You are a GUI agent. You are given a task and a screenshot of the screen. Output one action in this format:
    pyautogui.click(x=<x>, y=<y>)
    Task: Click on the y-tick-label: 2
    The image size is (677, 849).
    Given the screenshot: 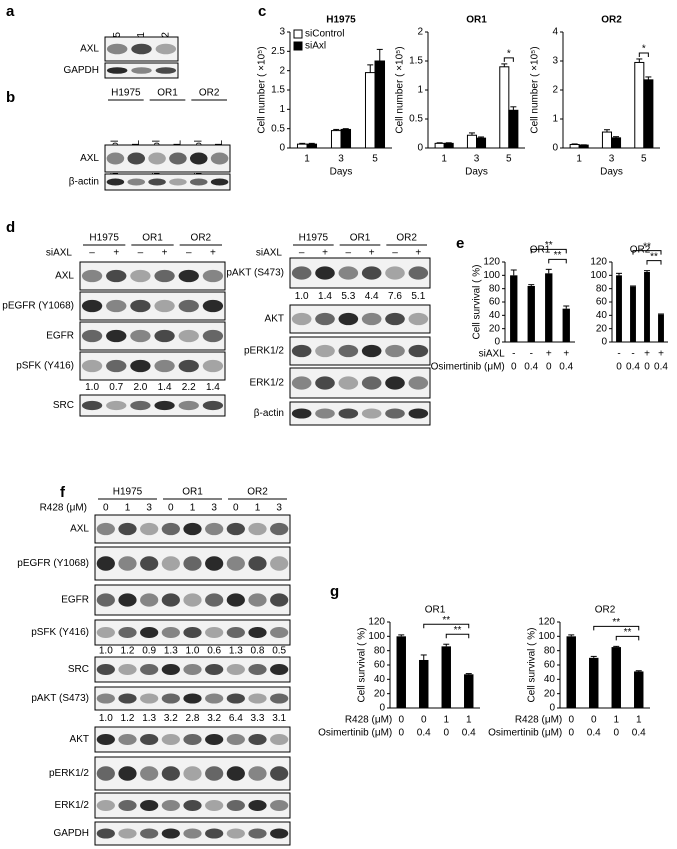 What is the action you would take?
    pyautogui.click(x=555, y=90)
    